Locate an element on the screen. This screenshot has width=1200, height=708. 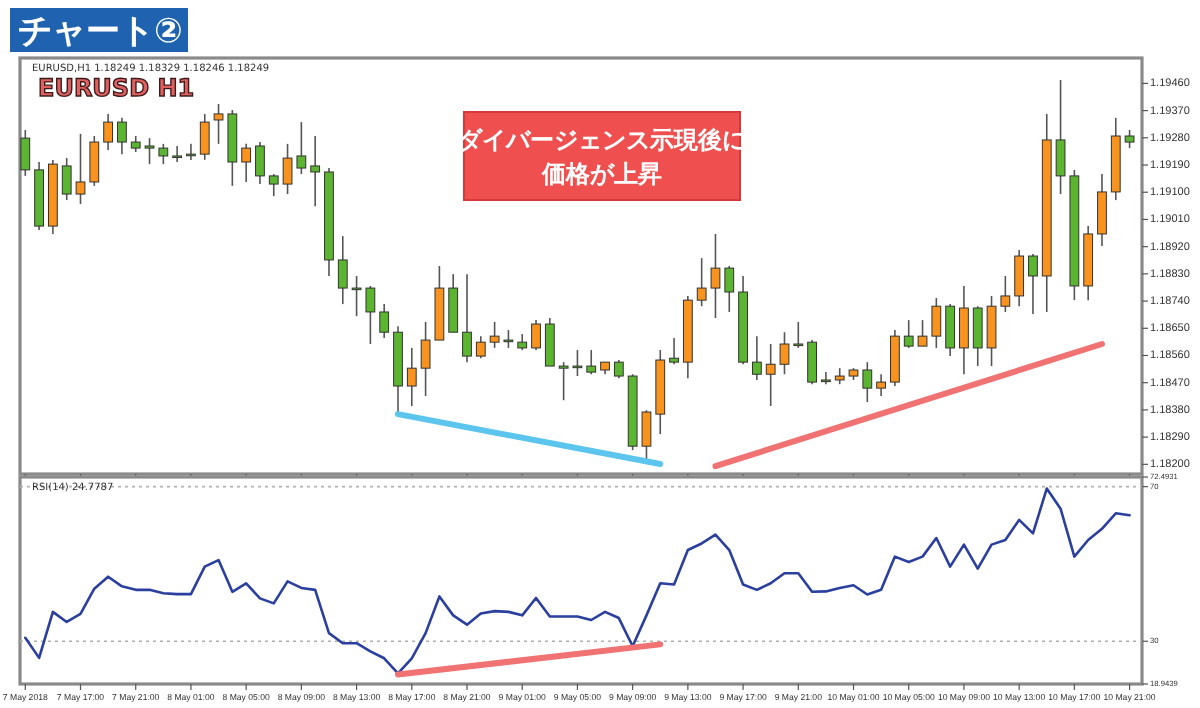
chart-title: チャート② is located at coordinates (100, 32).